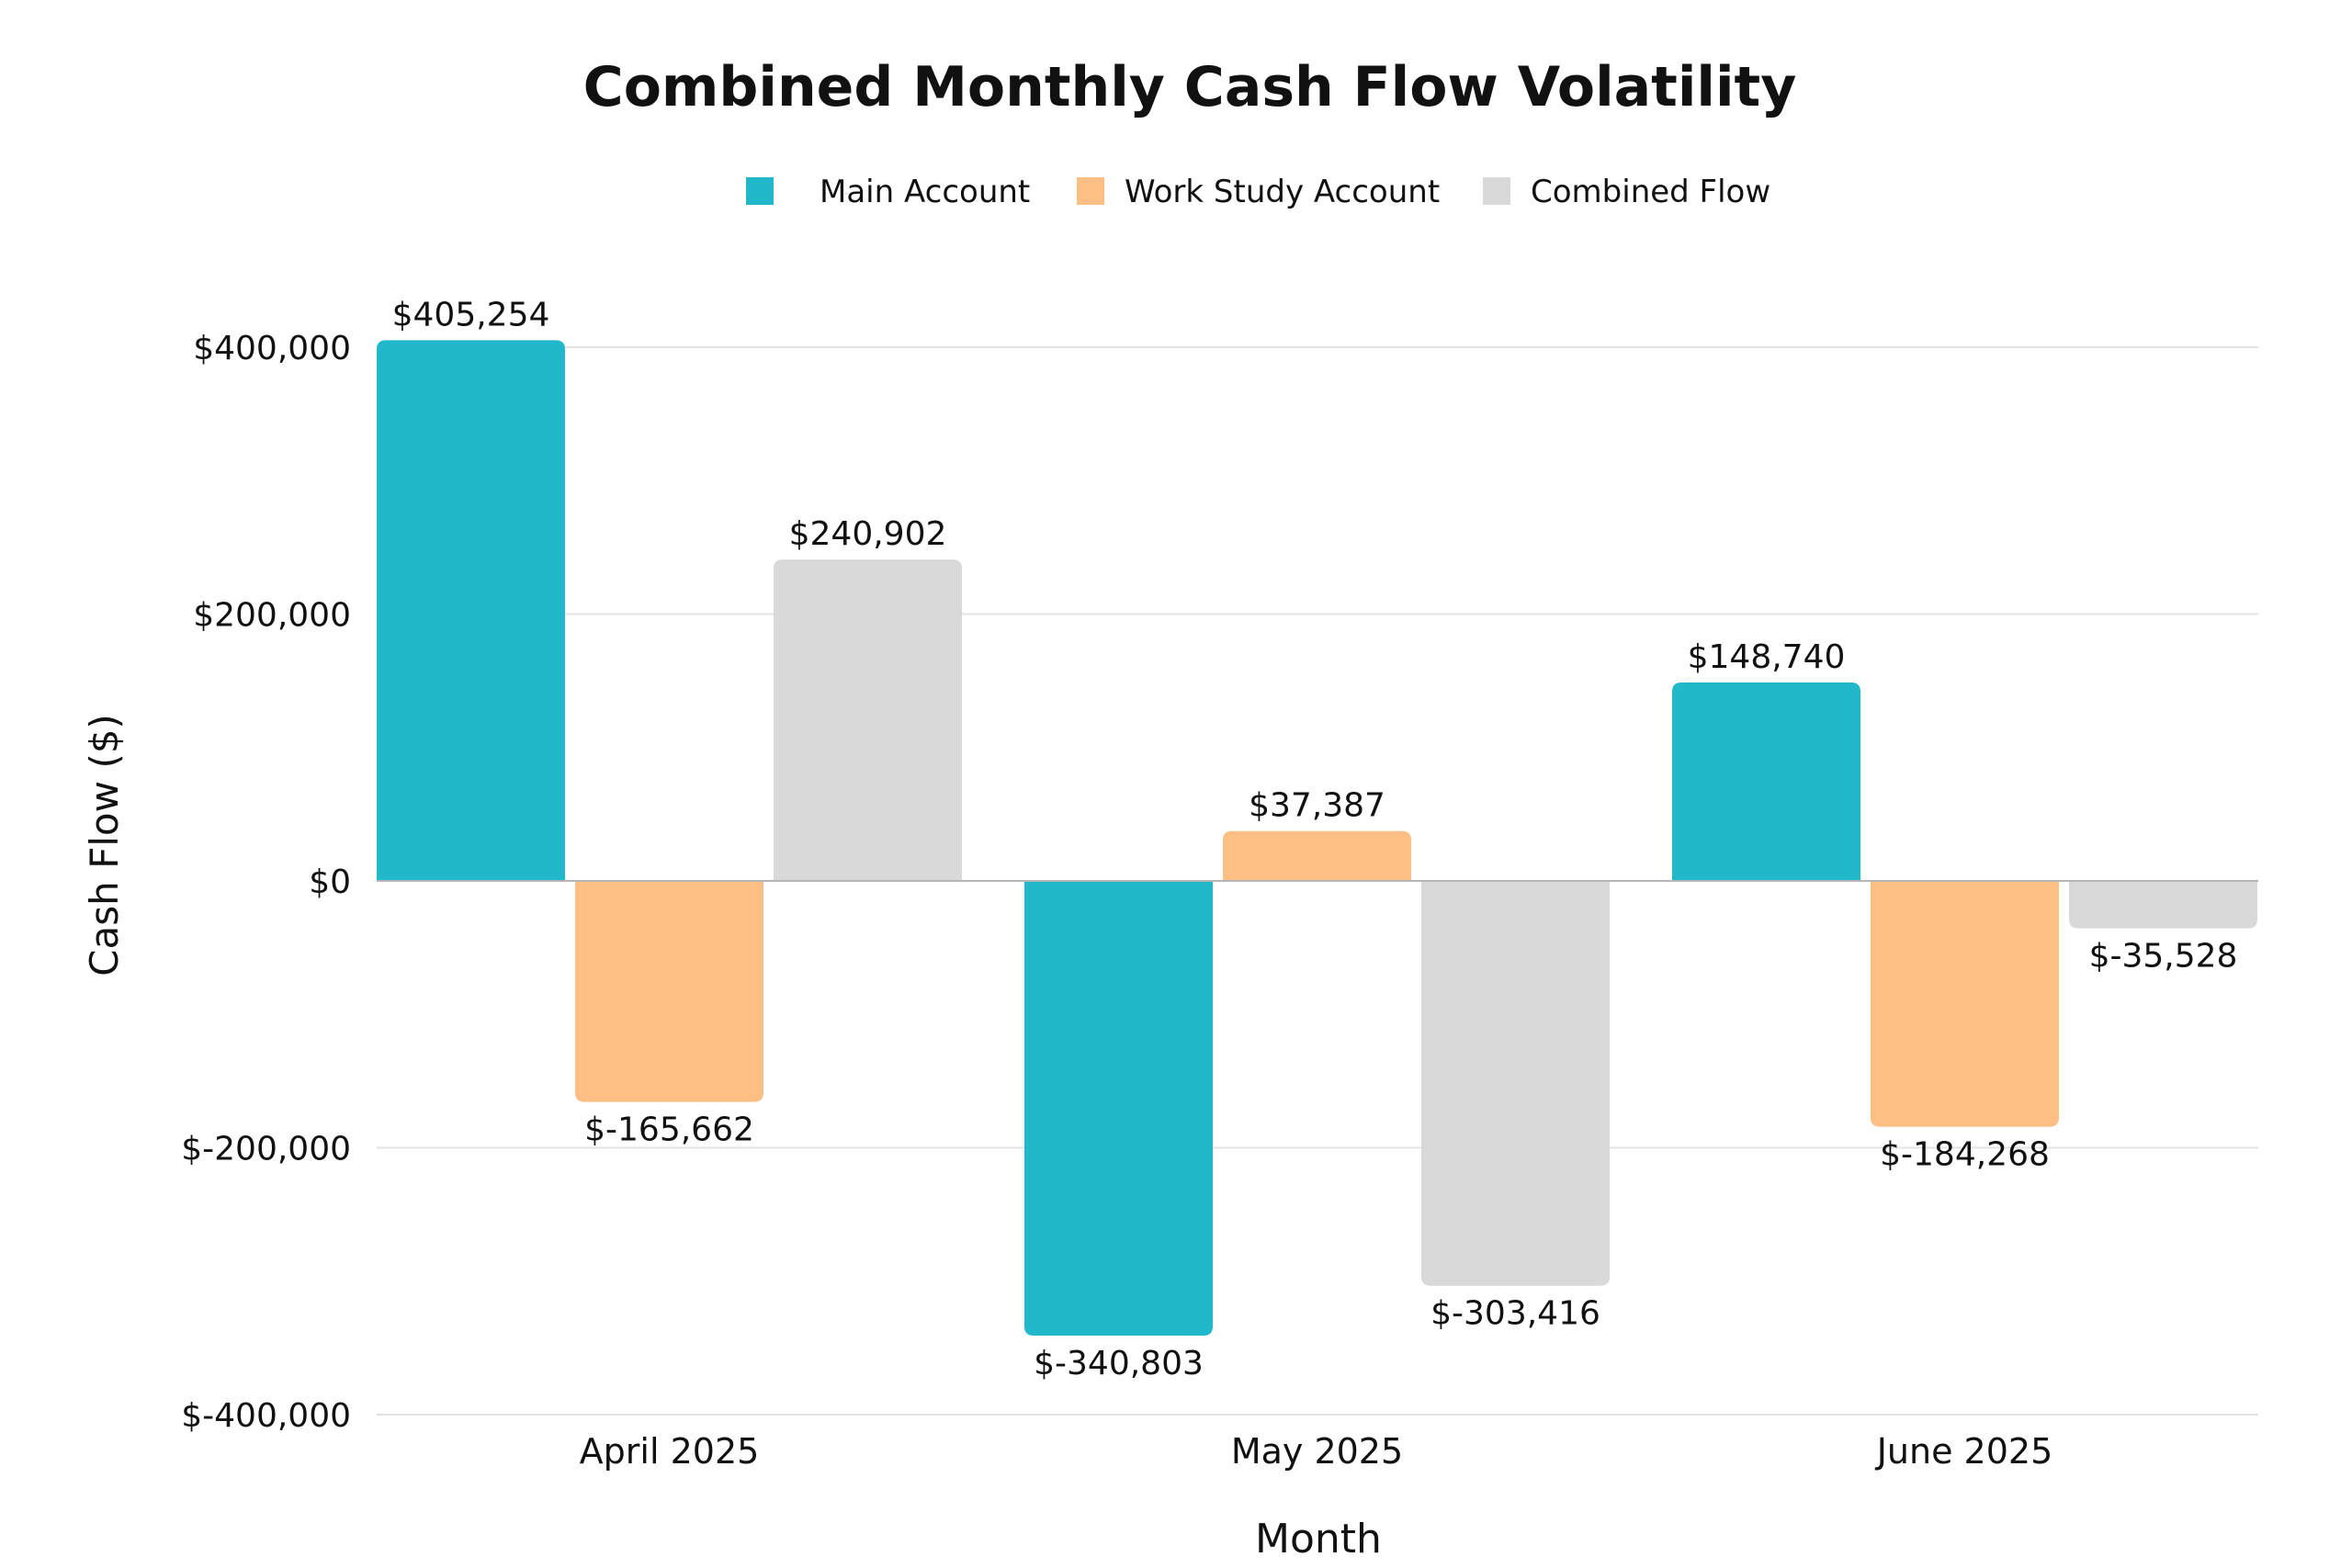 This screenshot has height=1568, width=2352. I want to click on legend-label: Combined Flow, so click(1650, 192).